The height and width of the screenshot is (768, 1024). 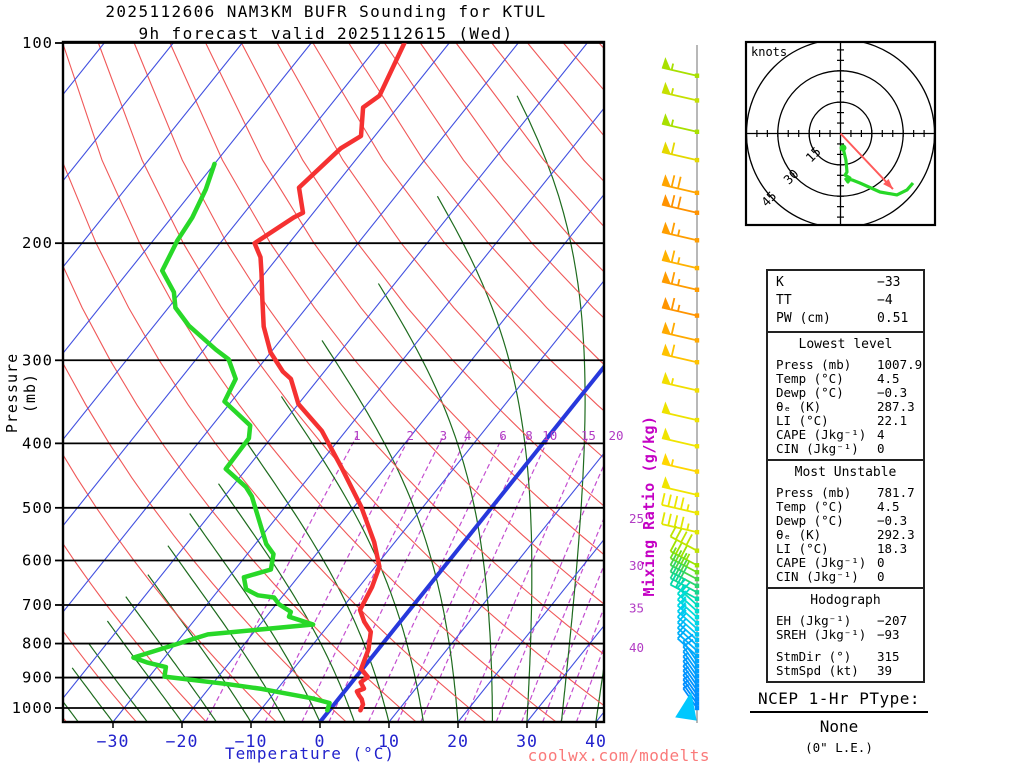 What do you see at coordinates (231, 437) in the screenshot?
I see `dewpoint-curve` at bounding box center [231, 437].